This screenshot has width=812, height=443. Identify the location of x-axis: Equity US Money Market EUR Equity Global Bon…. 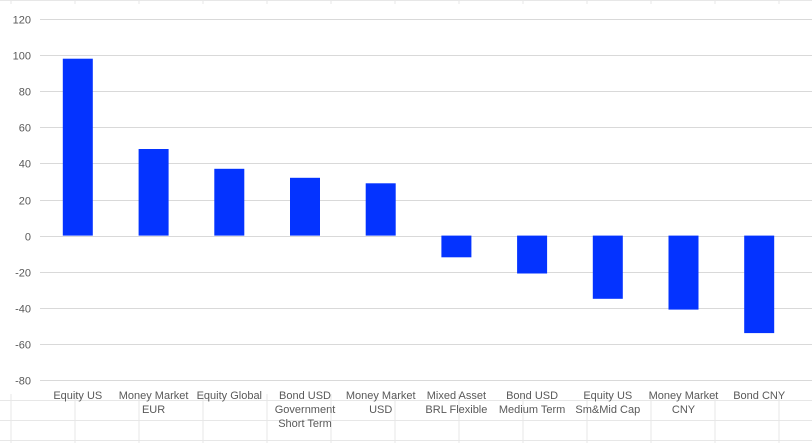
(419, 410).